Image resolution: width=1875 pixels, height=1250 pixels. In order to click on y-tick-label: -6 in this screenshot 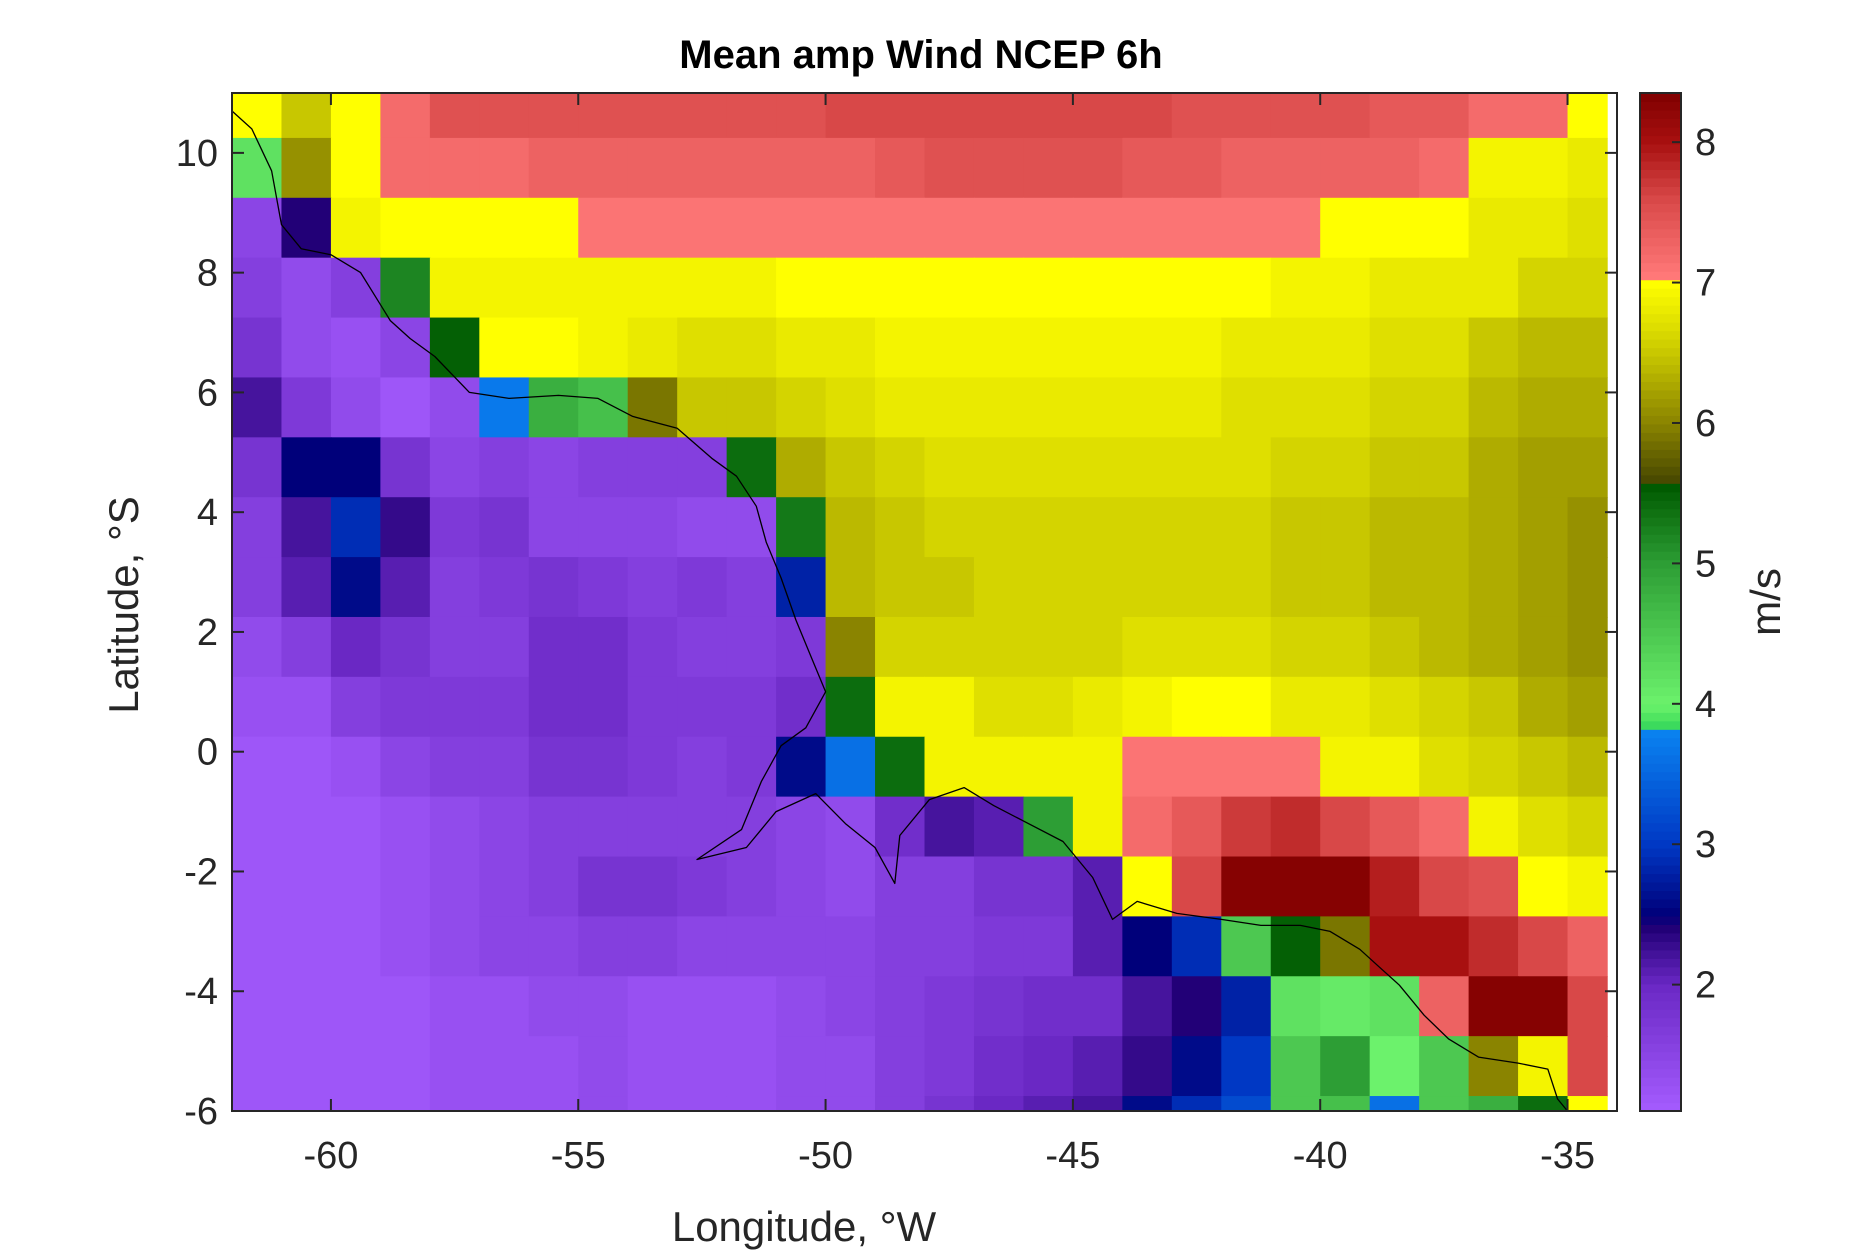, I will do `click(201, 1112)`.